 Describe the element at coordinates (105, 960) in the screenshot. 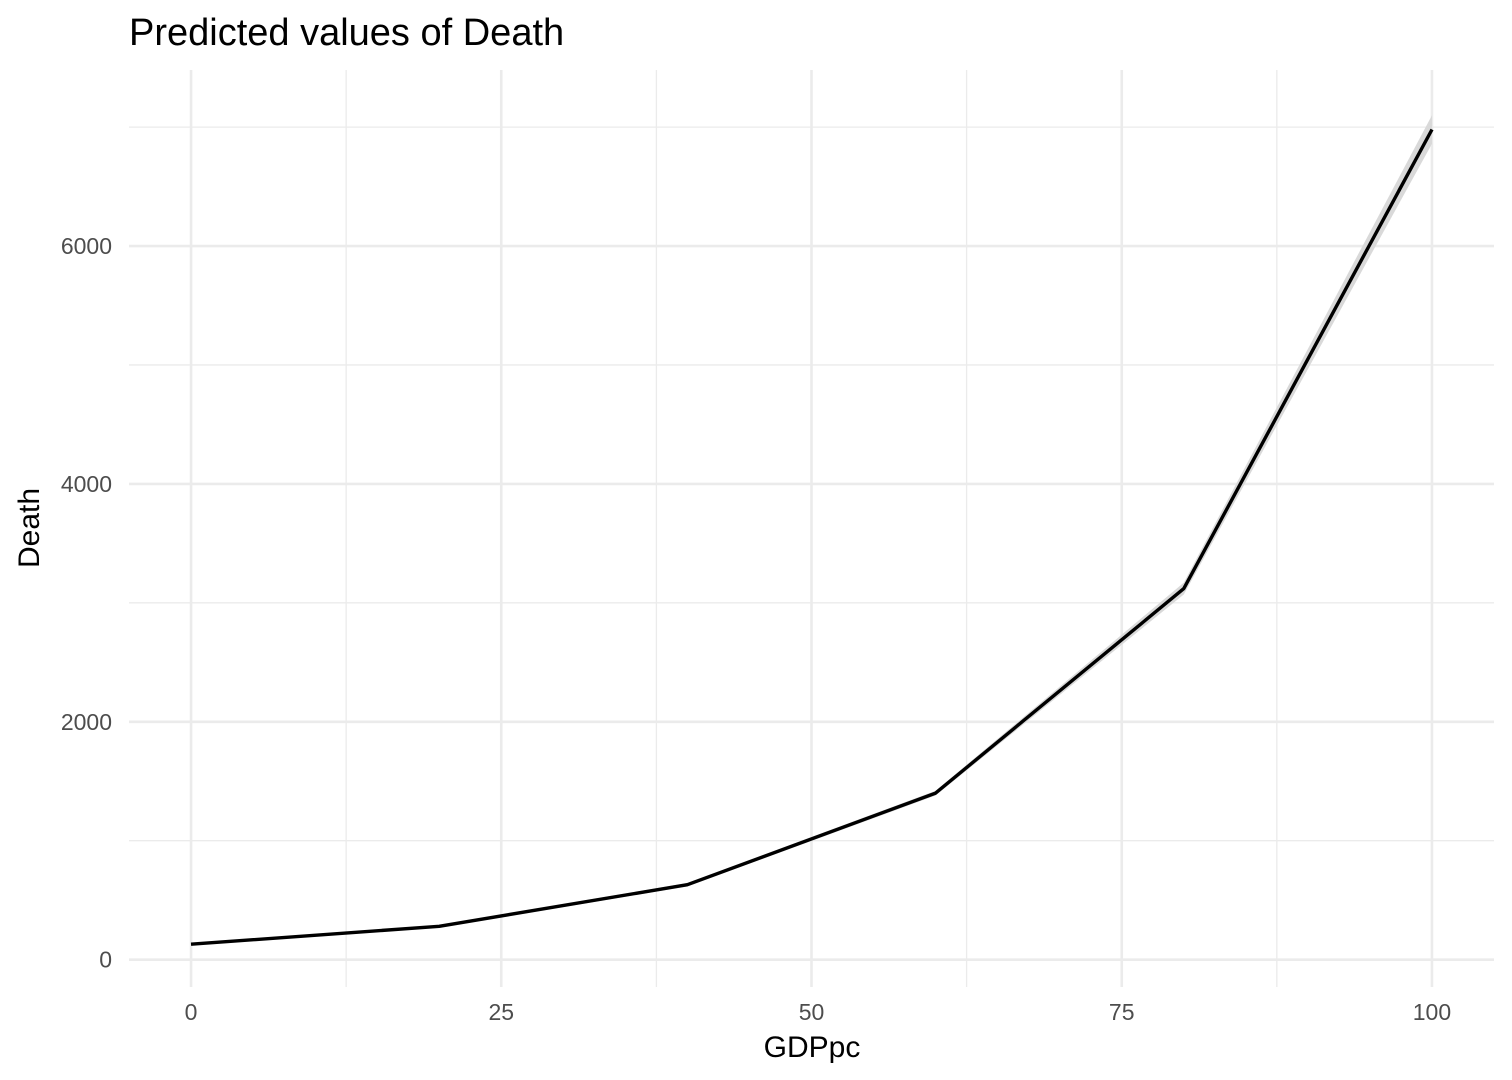

I see `y-tick-label: 0` at that location.